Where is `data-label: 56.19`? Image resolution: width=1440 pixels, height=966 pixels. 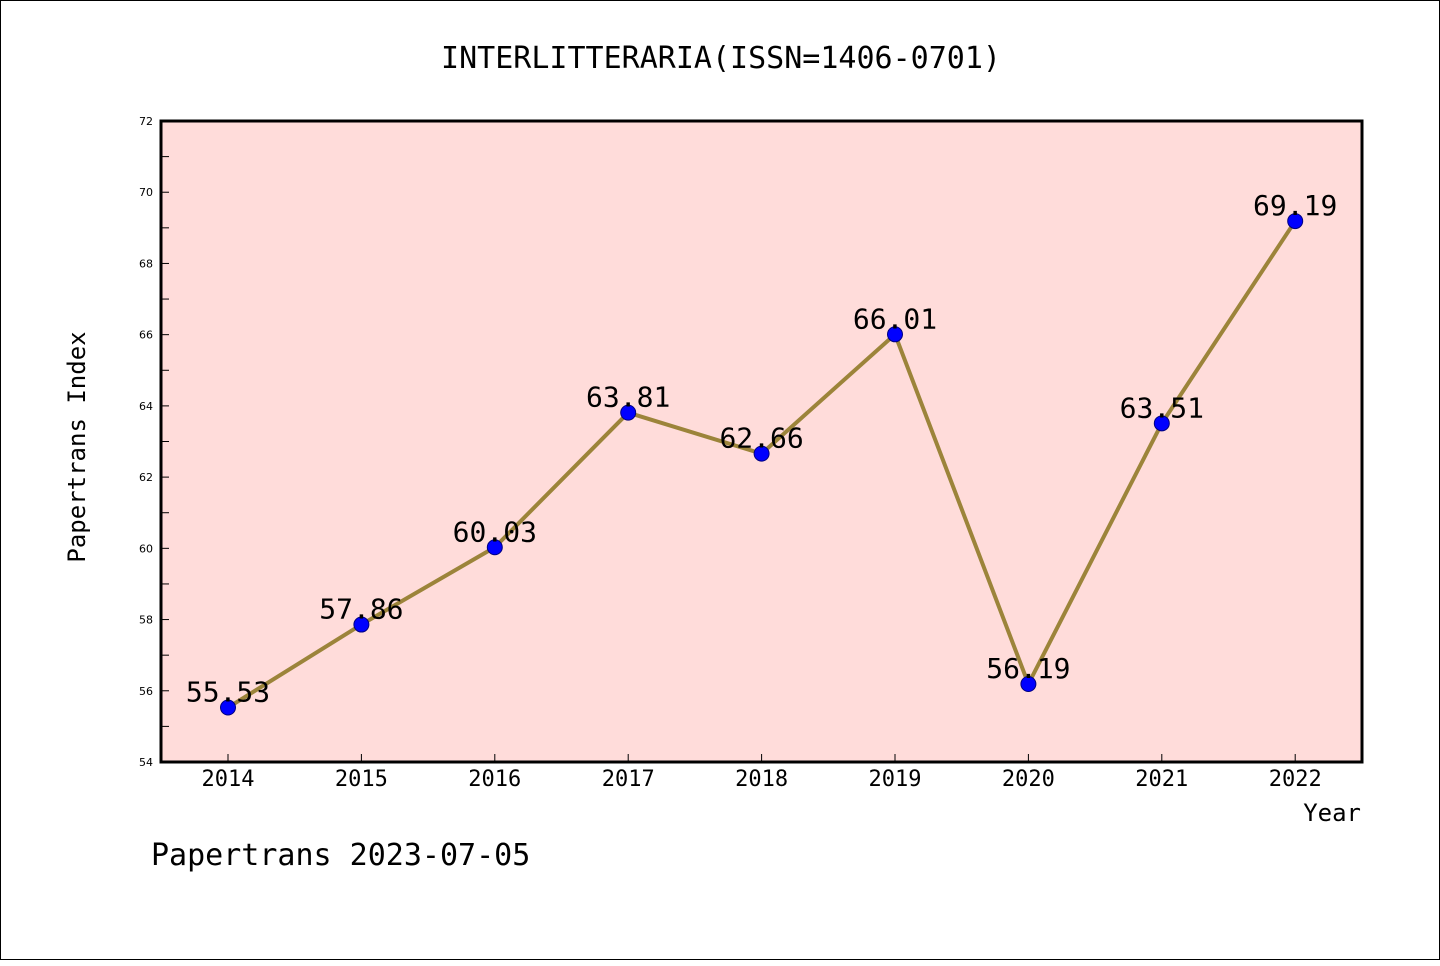 data-label: 56.19 is located at coordinates (1028, 668).